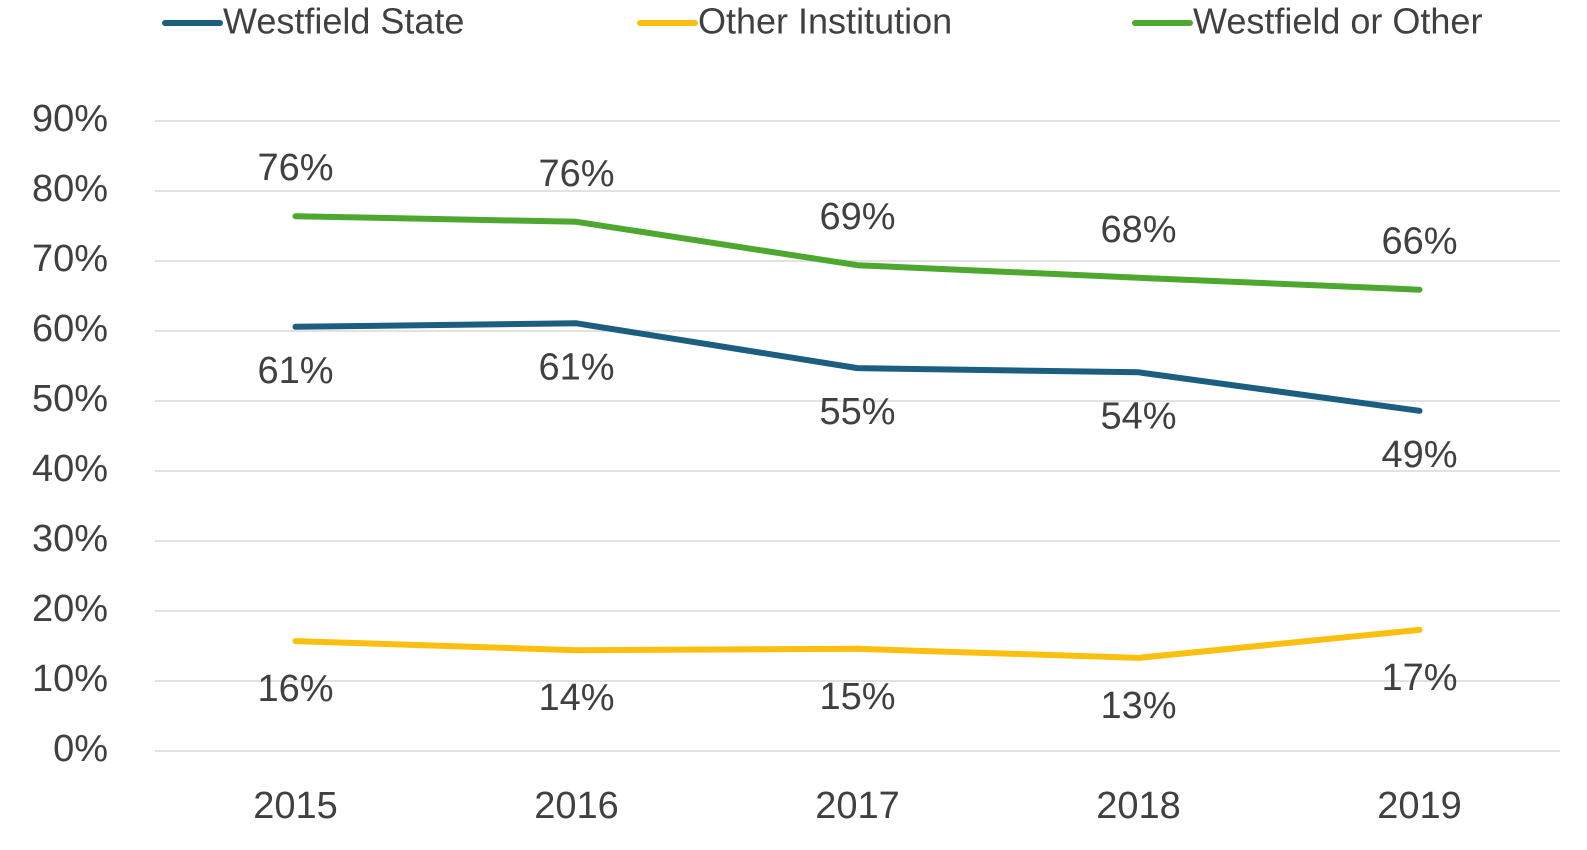 This screenshot has width=1587, height=850. Describe the element at coordinates (70, 119) in the screenshot. I see `y-tick-label: 90%` at that location.